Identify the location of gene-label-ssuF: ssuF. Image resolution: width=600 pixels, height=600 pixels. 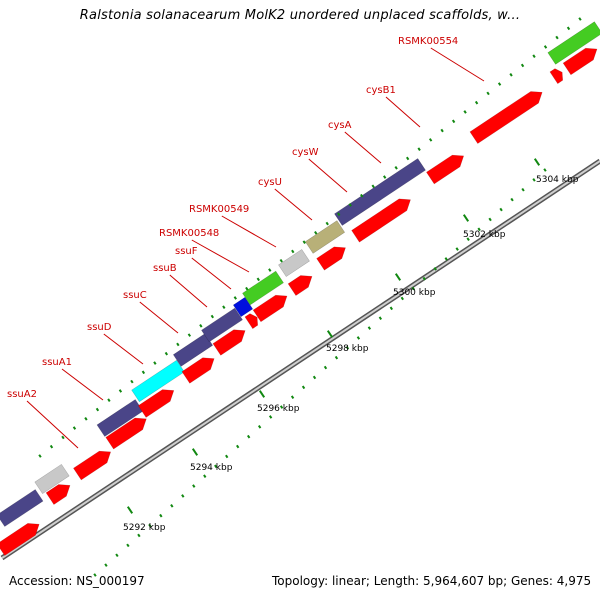
(186, 251).